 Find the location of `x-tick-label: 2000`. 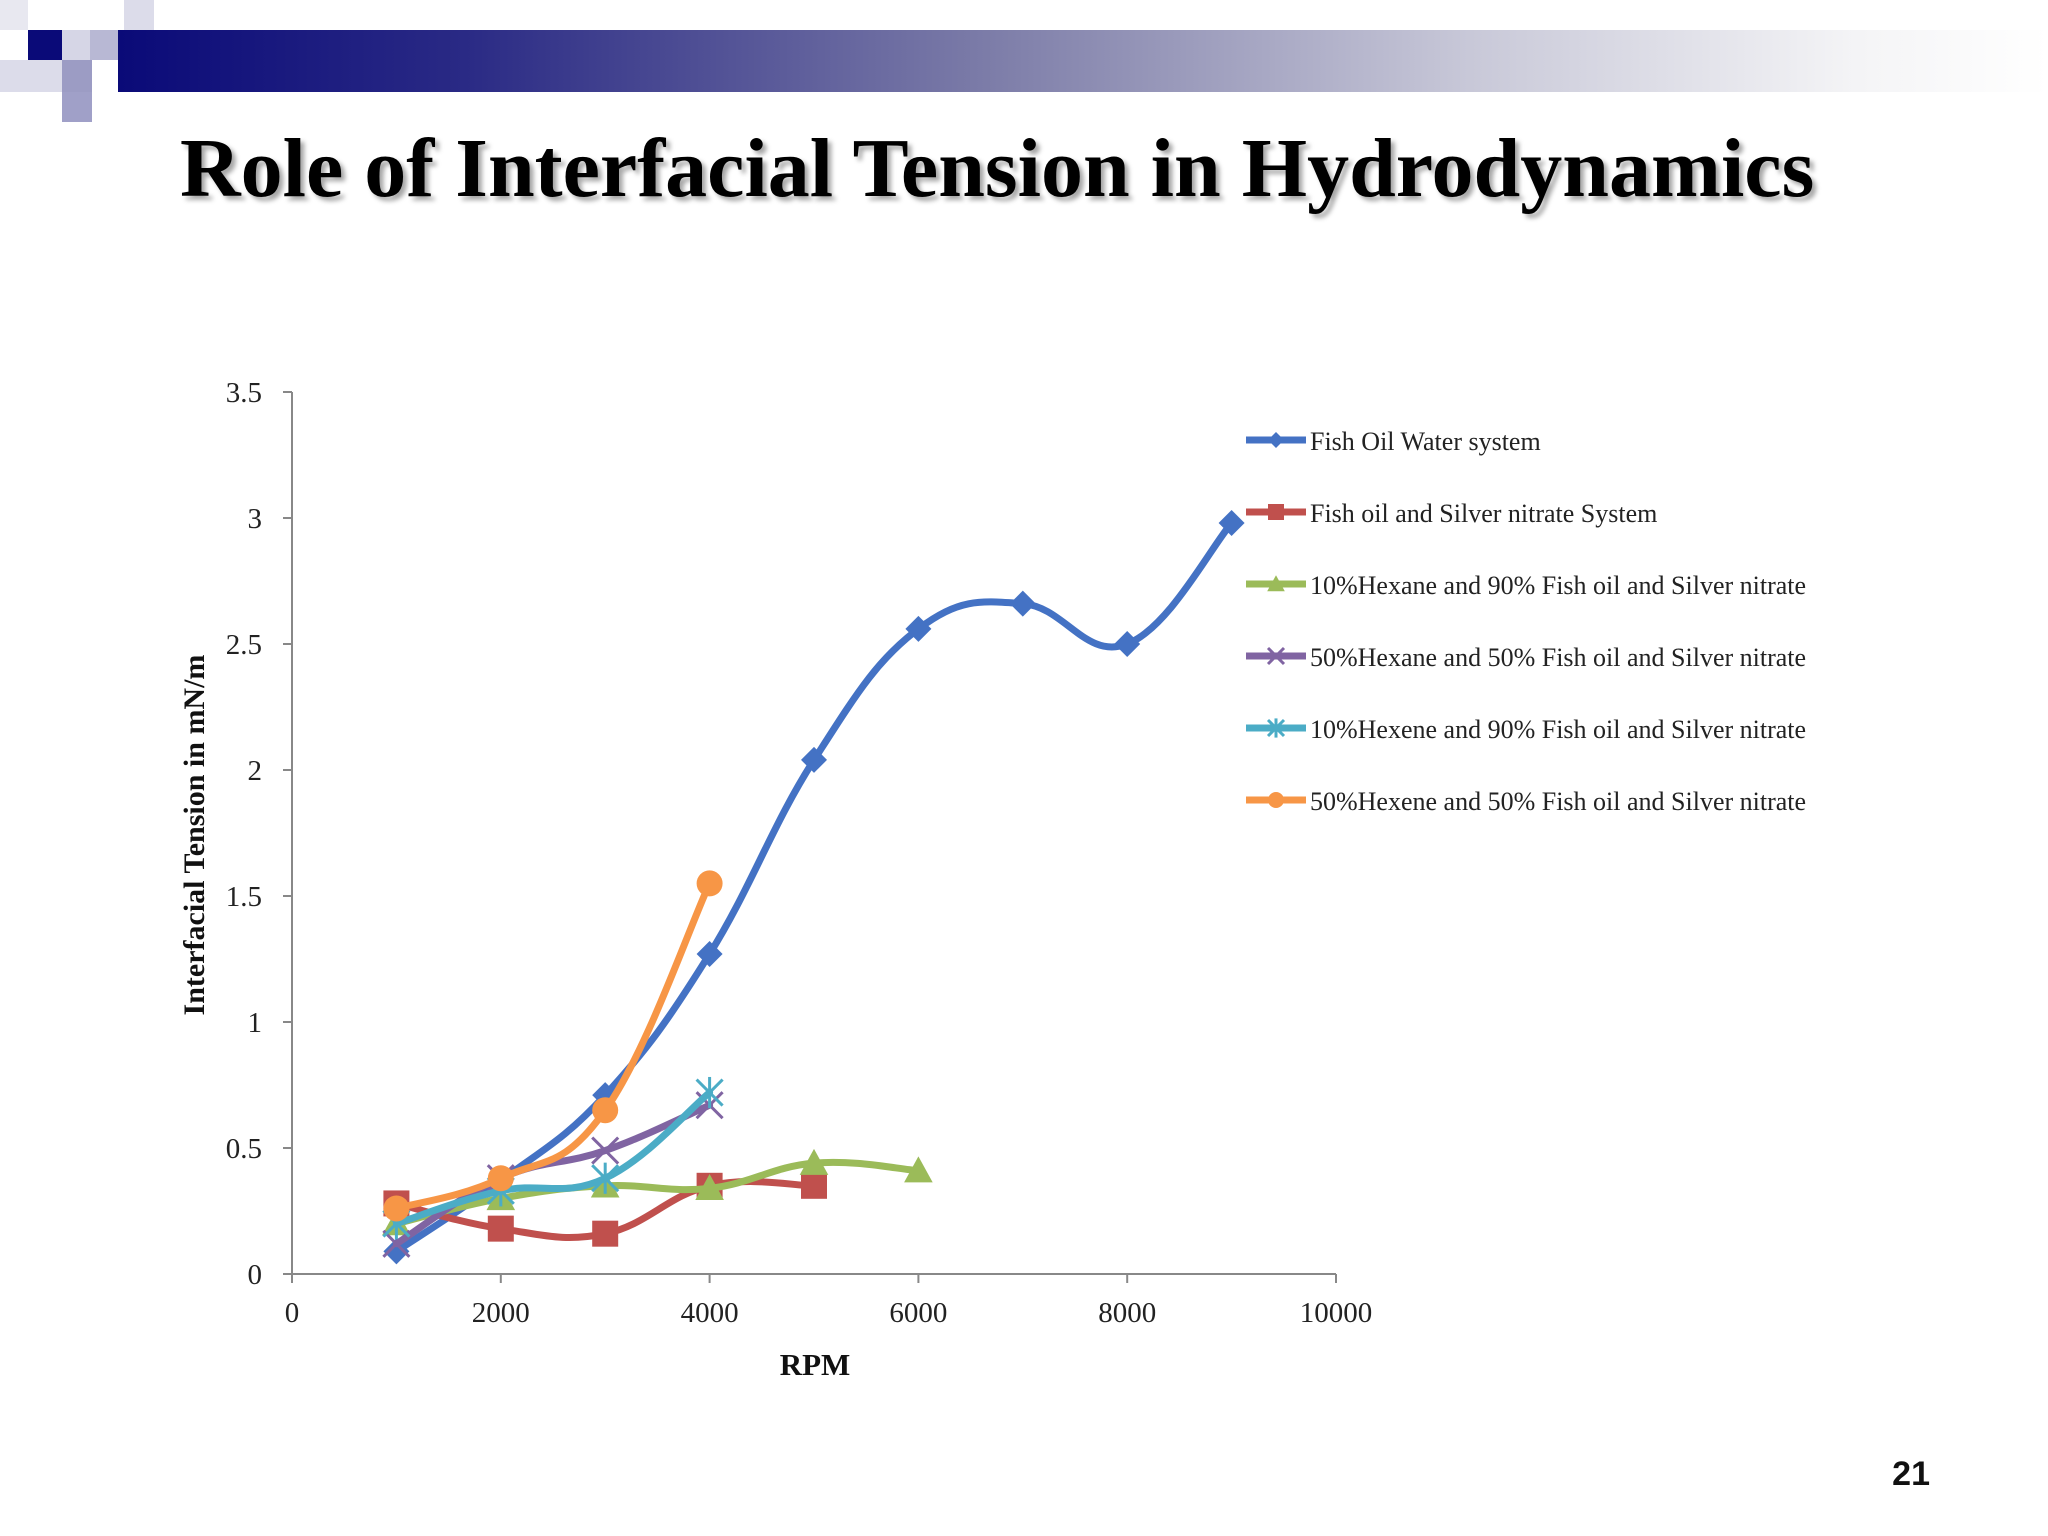

x-tick-label: 2000 is located at coordinates (501, 1313).